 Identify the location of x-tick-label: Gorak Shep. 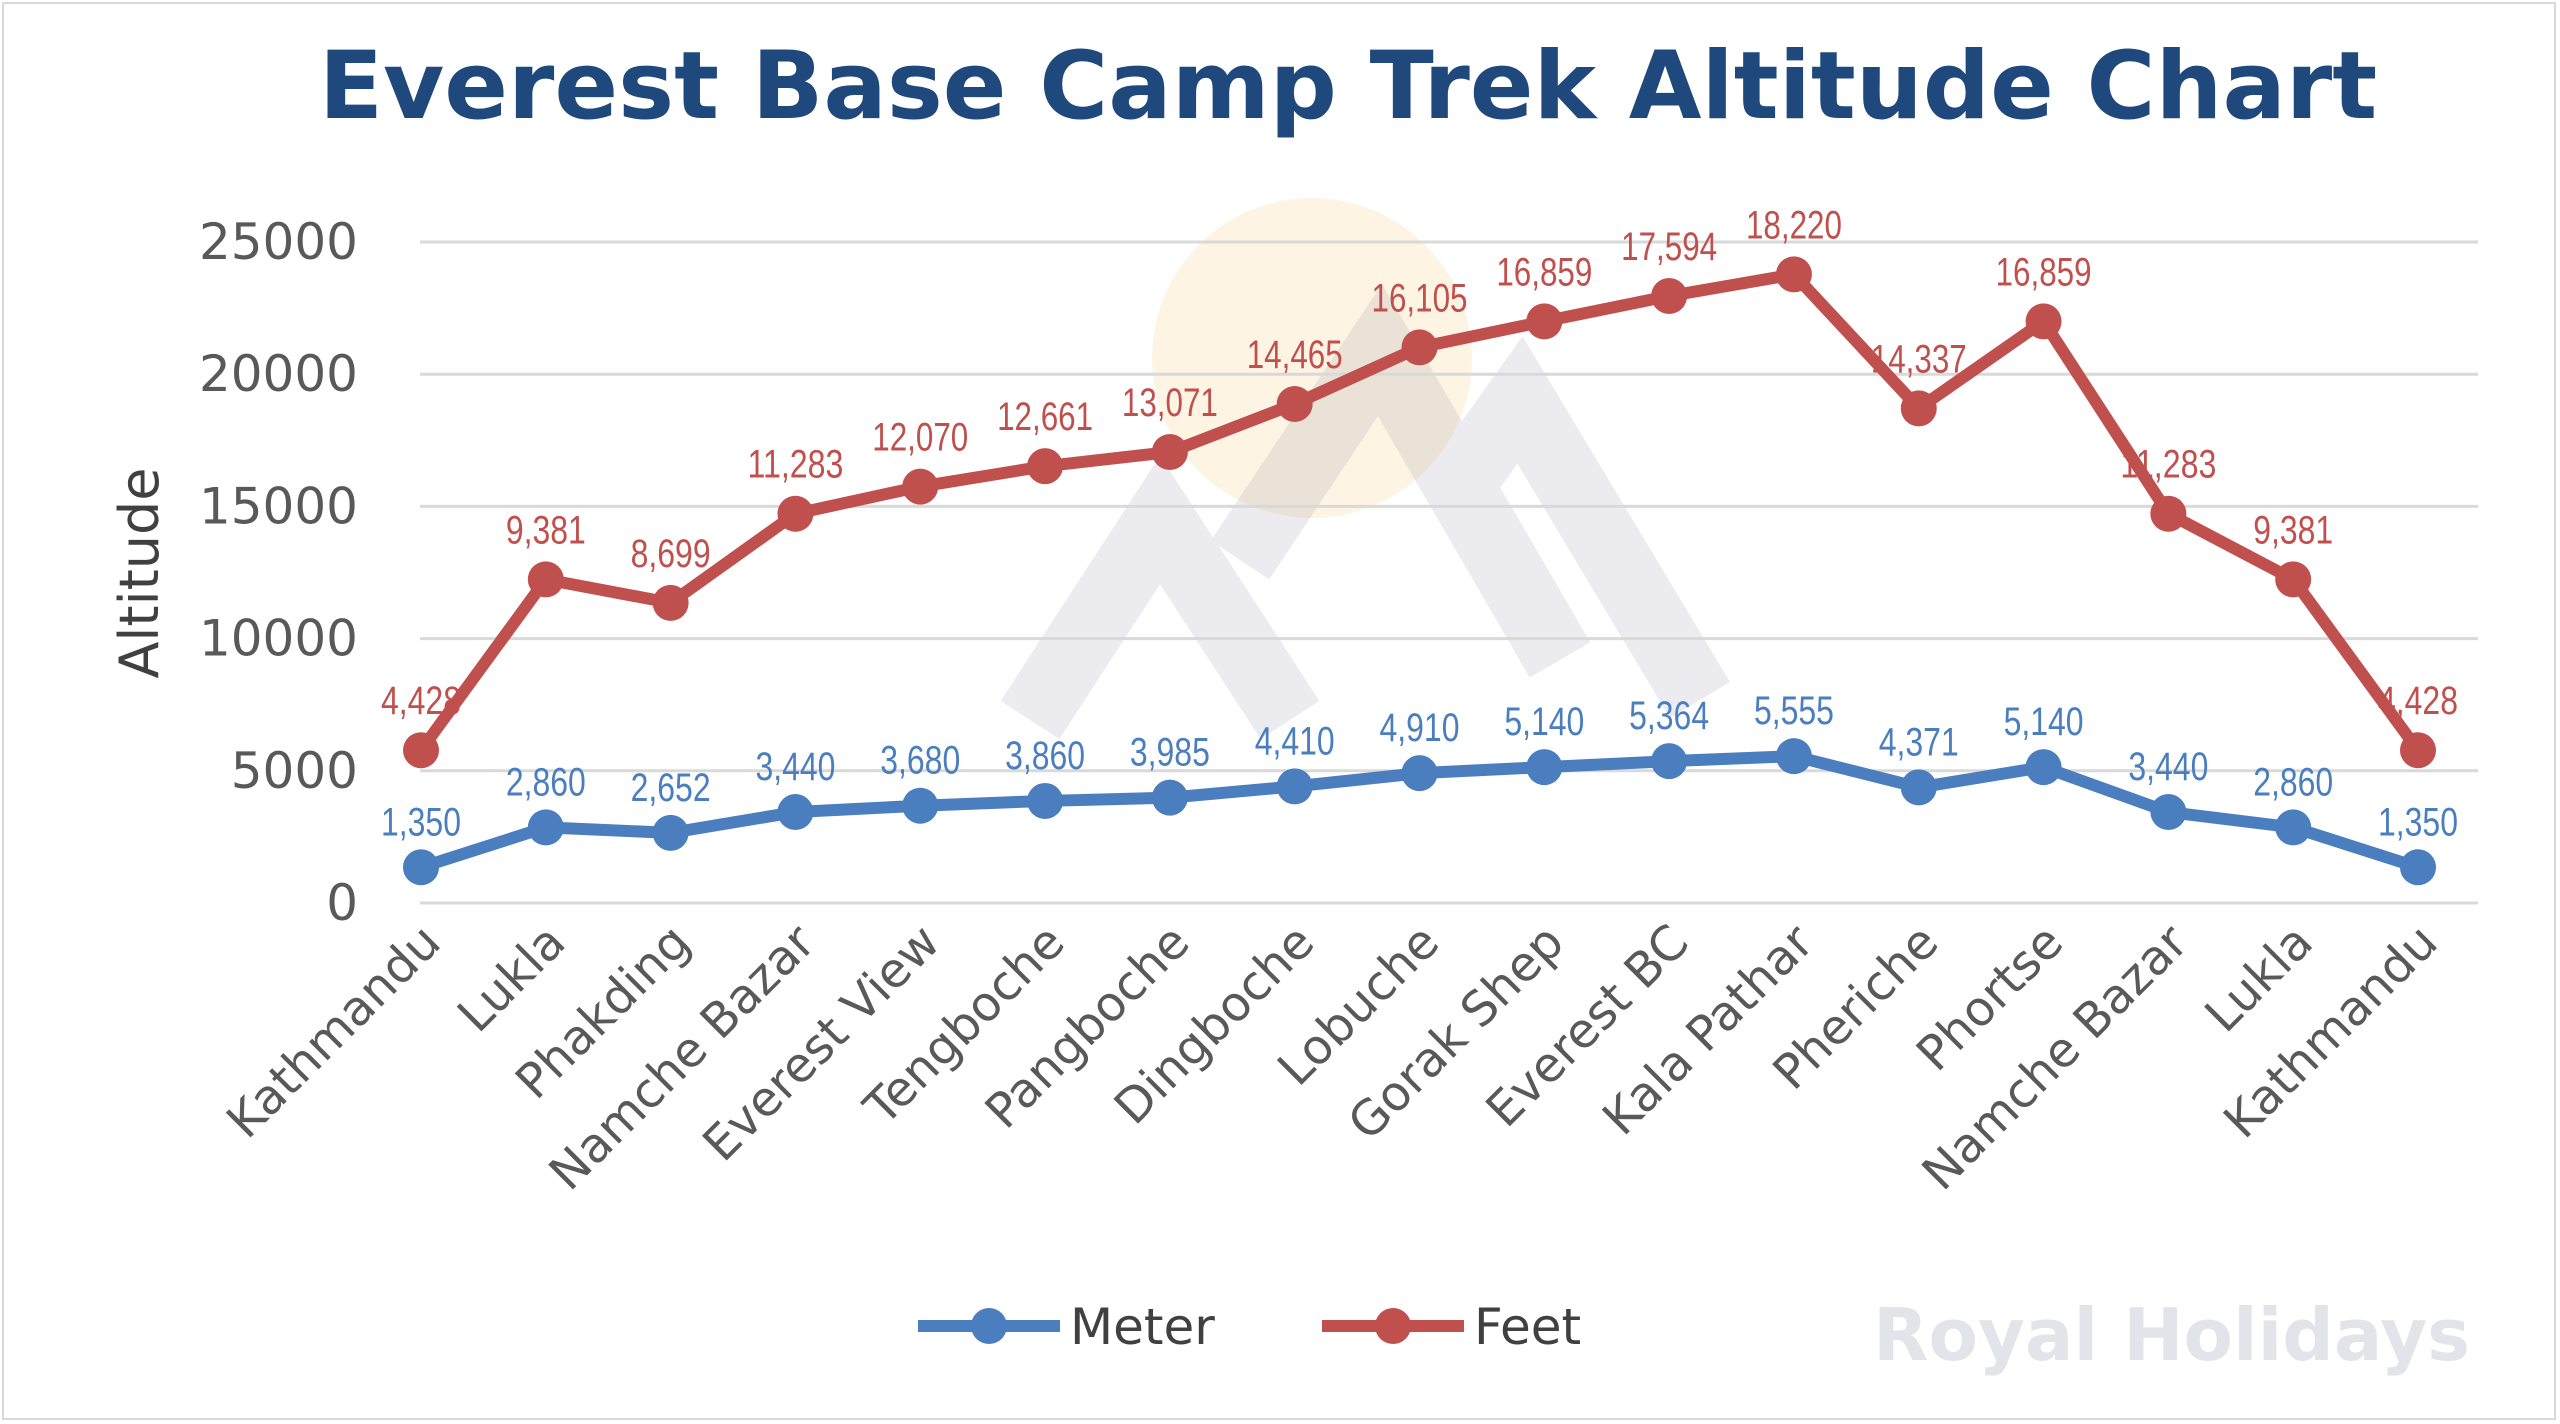
(1455, 1032).